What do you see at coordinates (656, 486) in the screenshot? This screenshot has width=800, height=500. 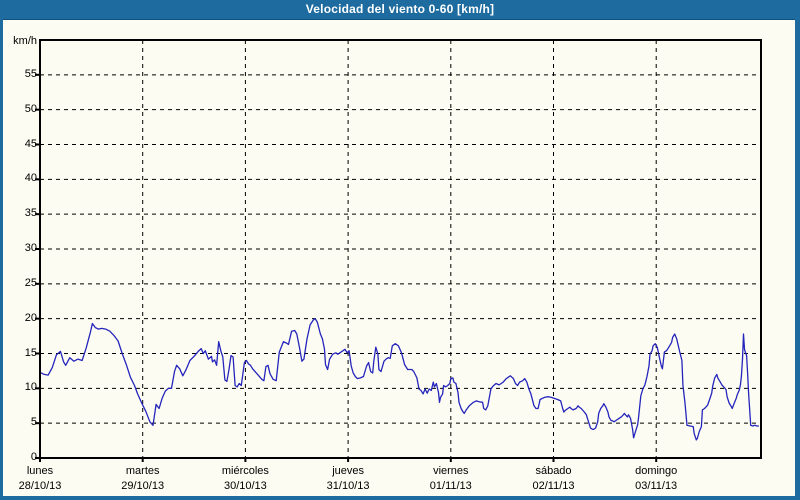 I see `day-date-label: 03/11/13` at bounding box center [656, 486].